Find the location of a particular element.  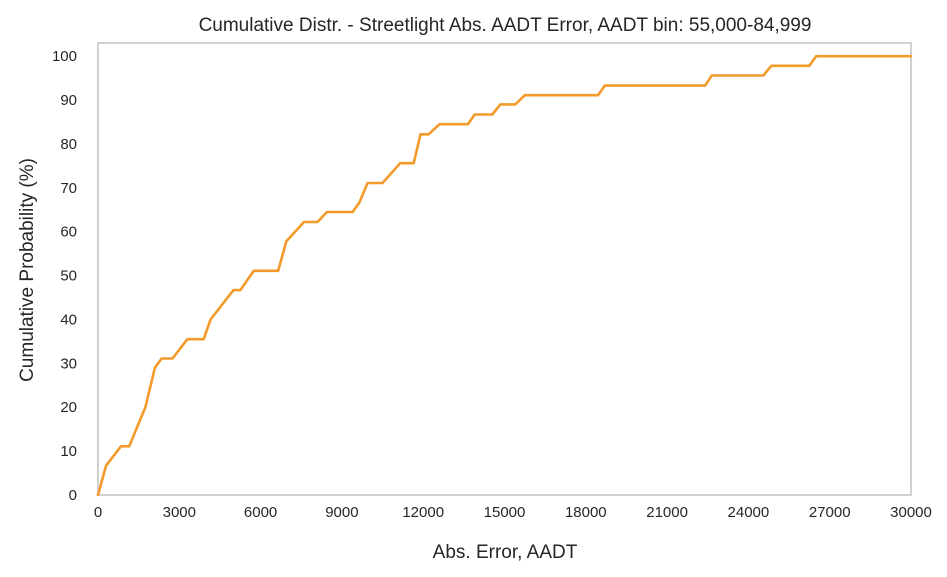

x-tick-label: 3000 is located at coordinates (179, 512).